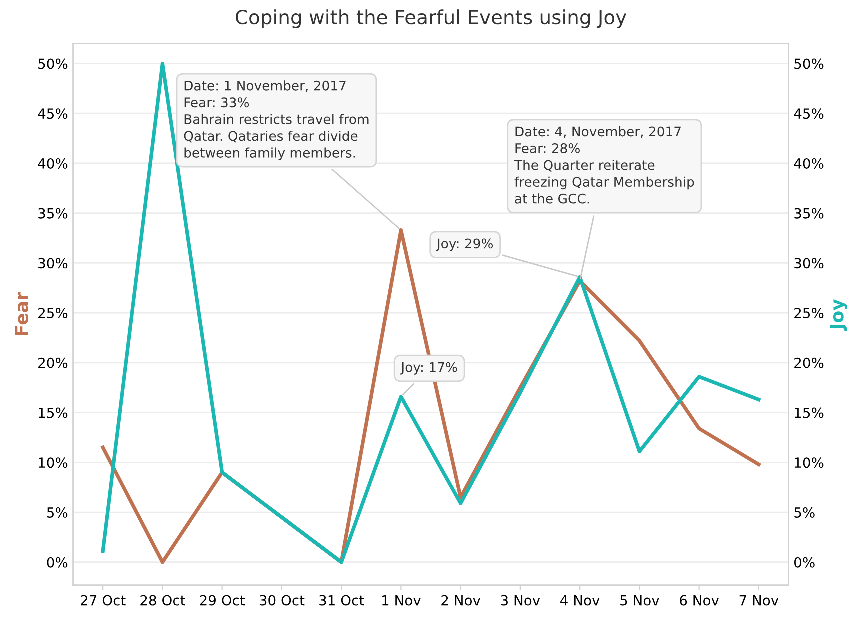 The width and height of the screenshot is (862, 626). Describe the element at coordinates (809, 413) in the screenshot. I see `y2-tick-label: 15%` at that location.